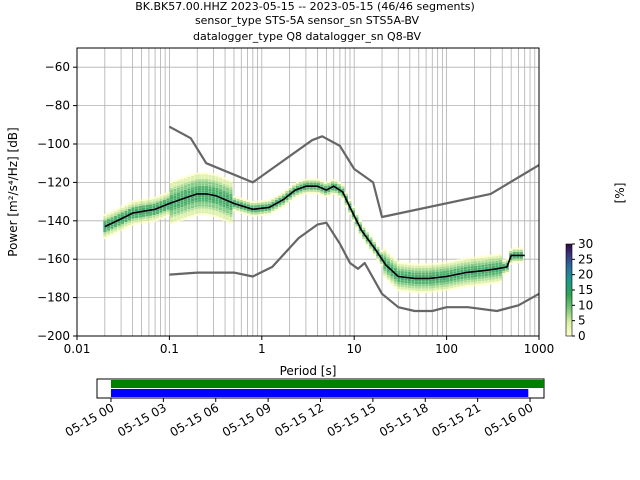 The image size is (640, 480). Describe the element at coordinates (585, 244) in the screenshot. I see `colorbar-tick-label: 30` at that location.